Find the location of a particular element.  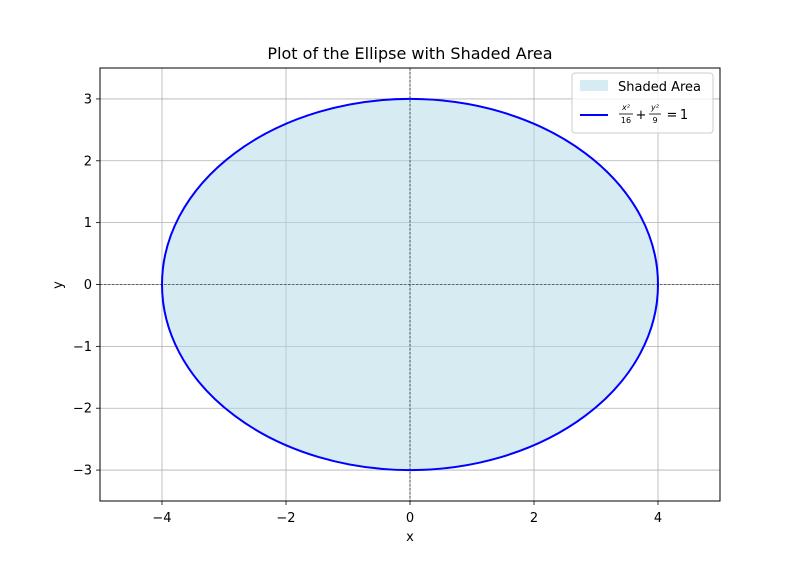

eq-one: 1 is located at coordinates (684, 115).